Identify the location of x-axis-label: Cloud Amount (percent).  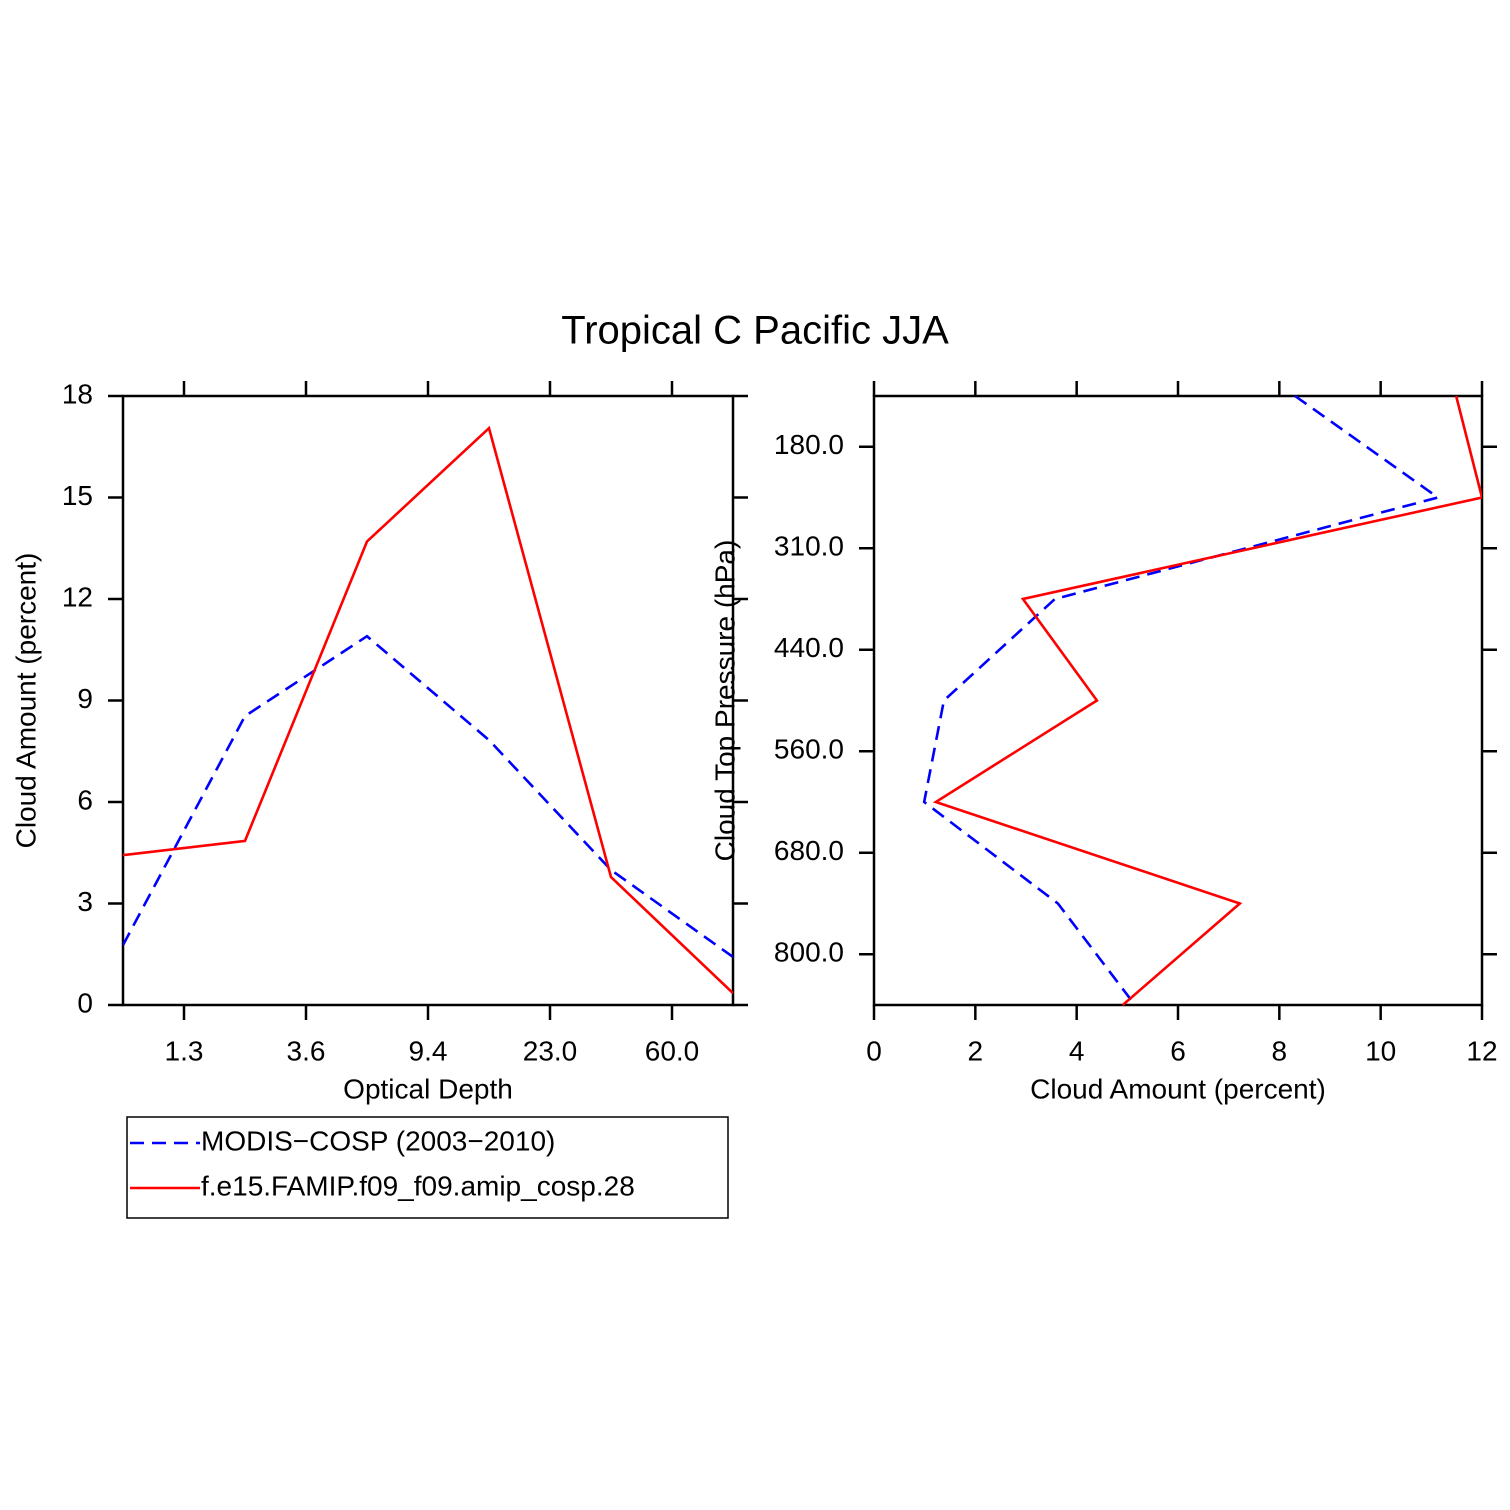
(1178, 1088).